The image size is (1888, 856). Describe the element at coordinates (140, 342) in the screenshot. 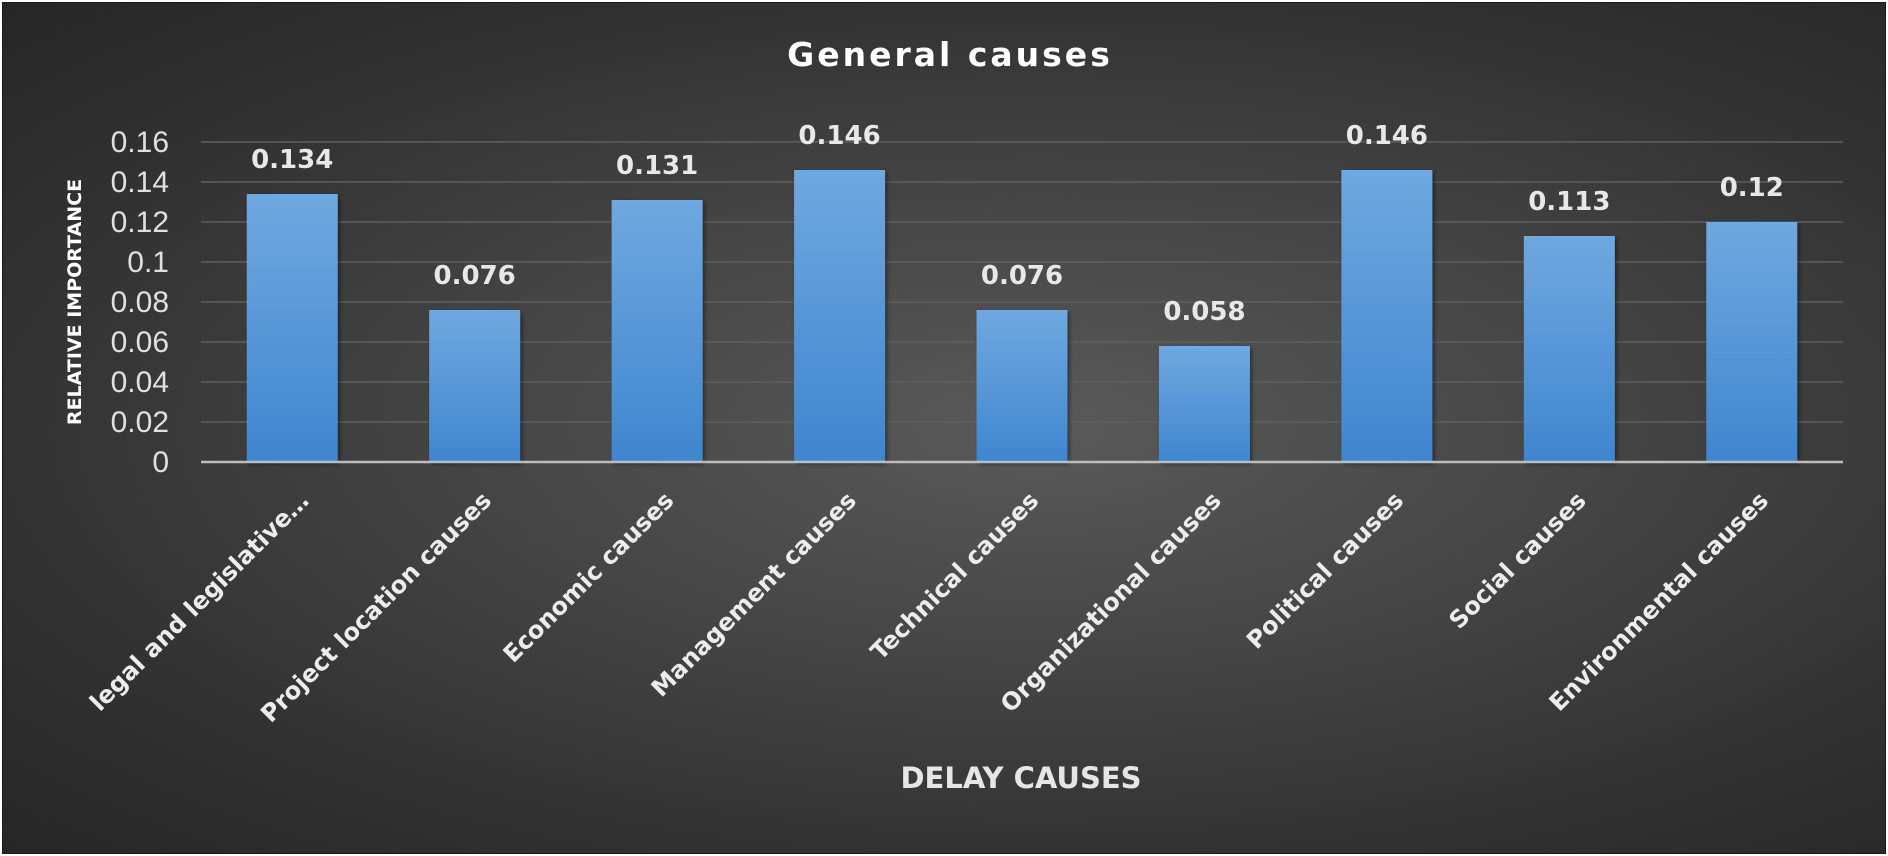

I see `y-tick-label: 0.06` at that location.